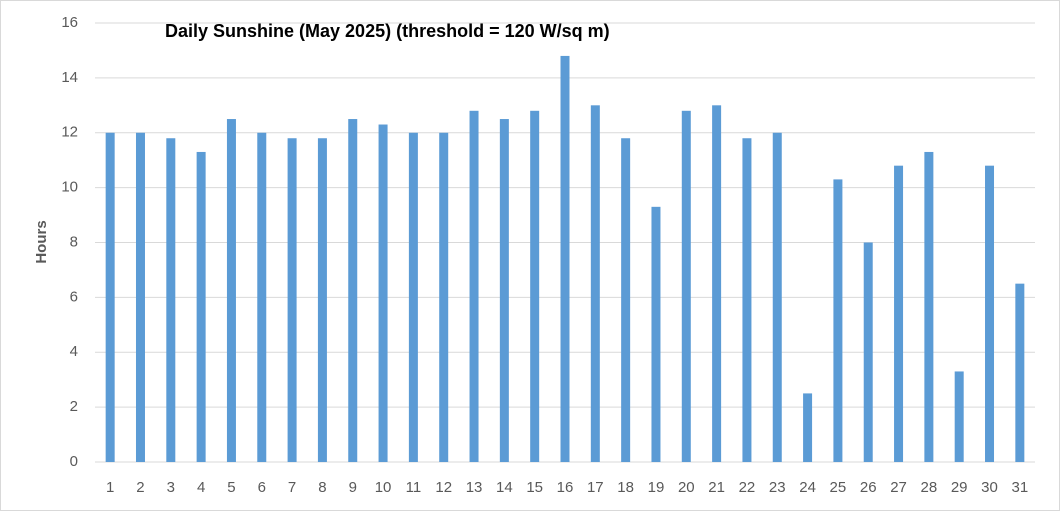 The height and width of the screenshot is (511, 1060). I want to click on y-tick-label: 0, so click(74, 461).